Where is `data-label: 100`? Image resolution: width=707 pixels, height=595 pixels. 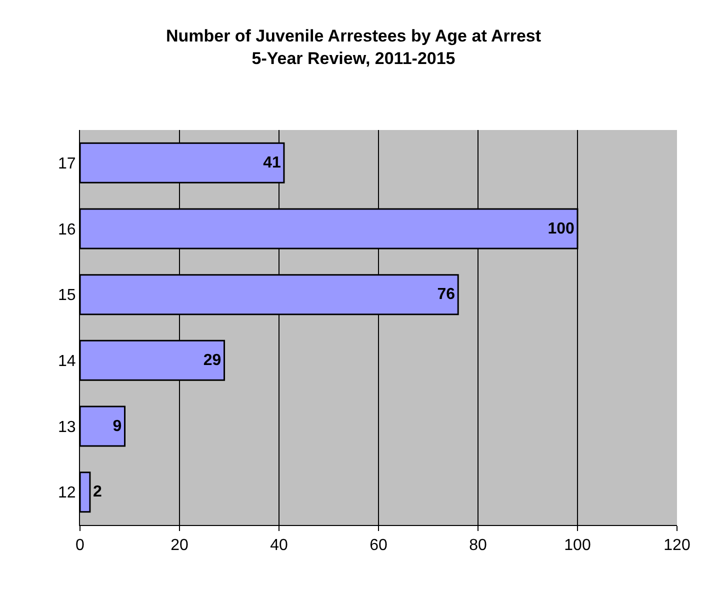
data-label: 100 is located at coordinates (561, 229).